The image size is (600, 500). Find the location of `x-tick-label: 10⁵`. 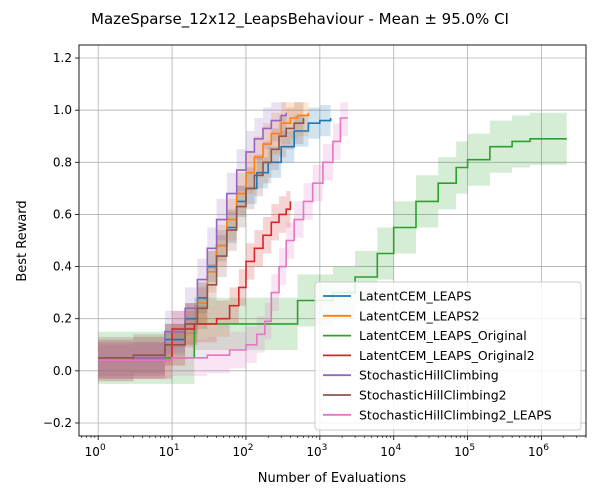

x-tick-label: 10⁵ is located at coordinates (464, 451).